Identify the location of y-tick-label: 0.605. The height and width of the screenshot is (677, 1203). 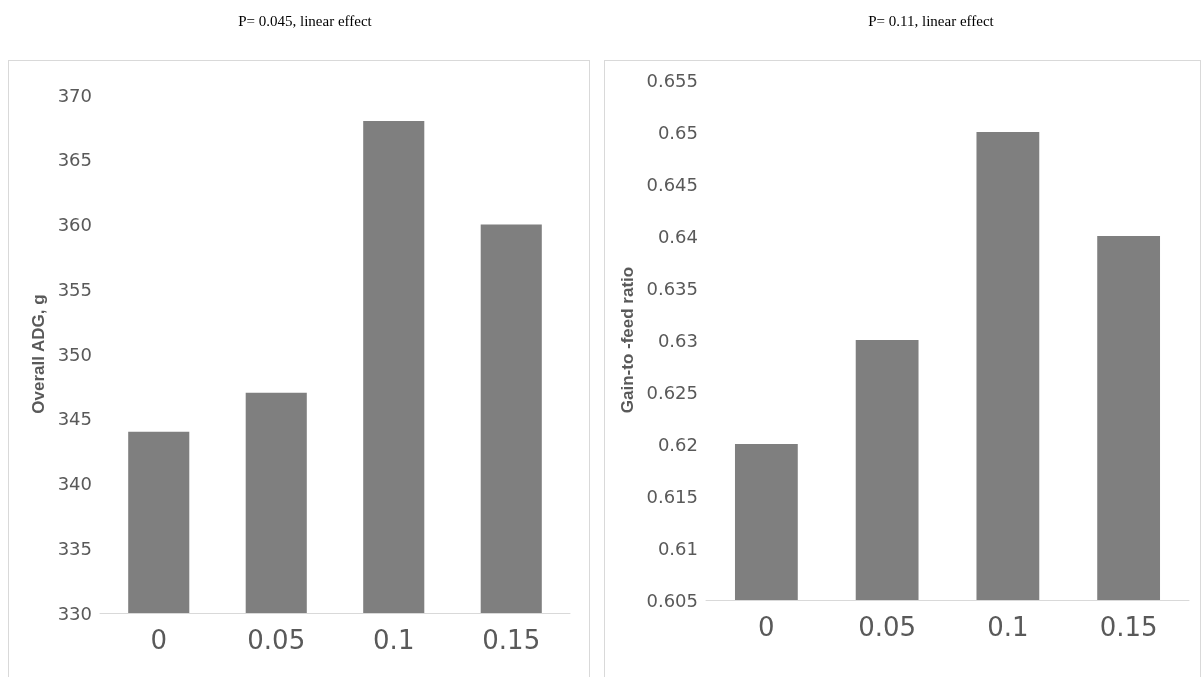
(672, 600).